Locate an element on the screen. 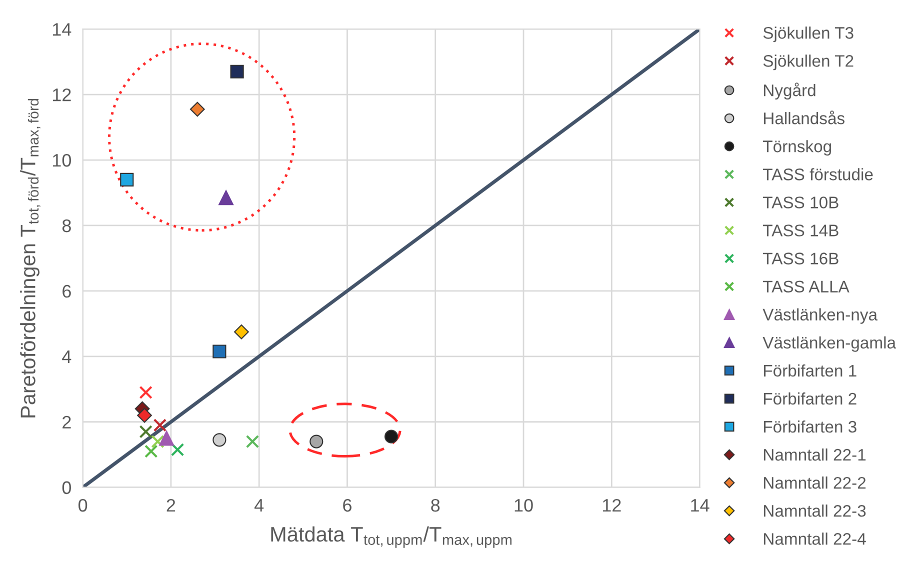  legend-label: Hallandsås is located at coordinates (804, 117).